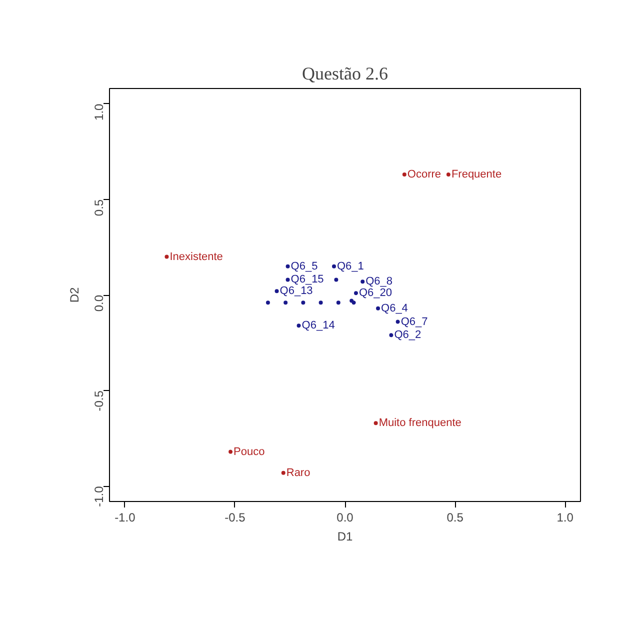 The height and width of the screenshot is (639, 632). What do you see at coordinates (318, 326) in the screenshot?
I see `data-label: Q6_14` at bounding box center [318, 326].